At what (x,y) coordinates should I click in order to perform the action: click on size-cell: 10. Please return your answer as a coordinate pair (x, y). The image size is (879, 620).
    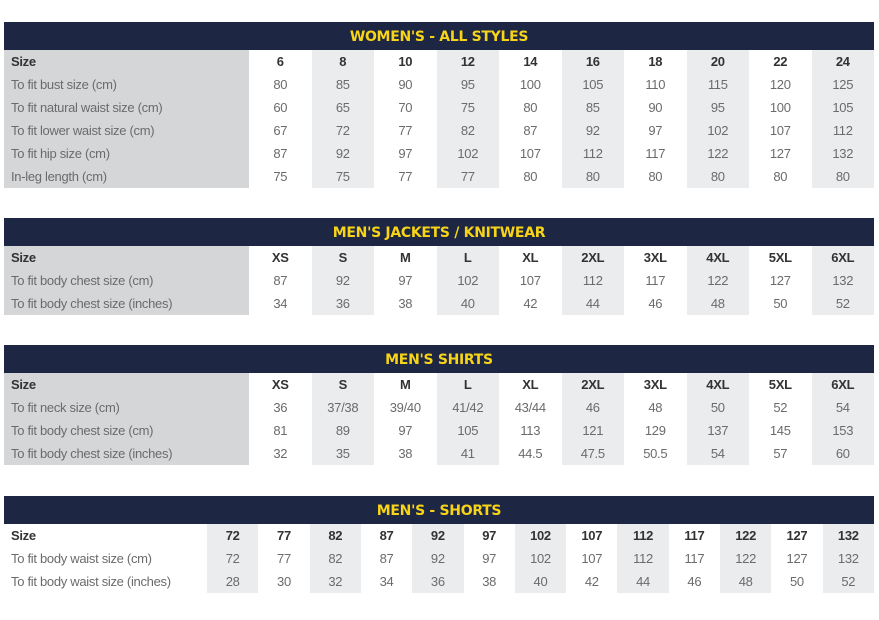
    Looking at the image, I should click on (405, 61).